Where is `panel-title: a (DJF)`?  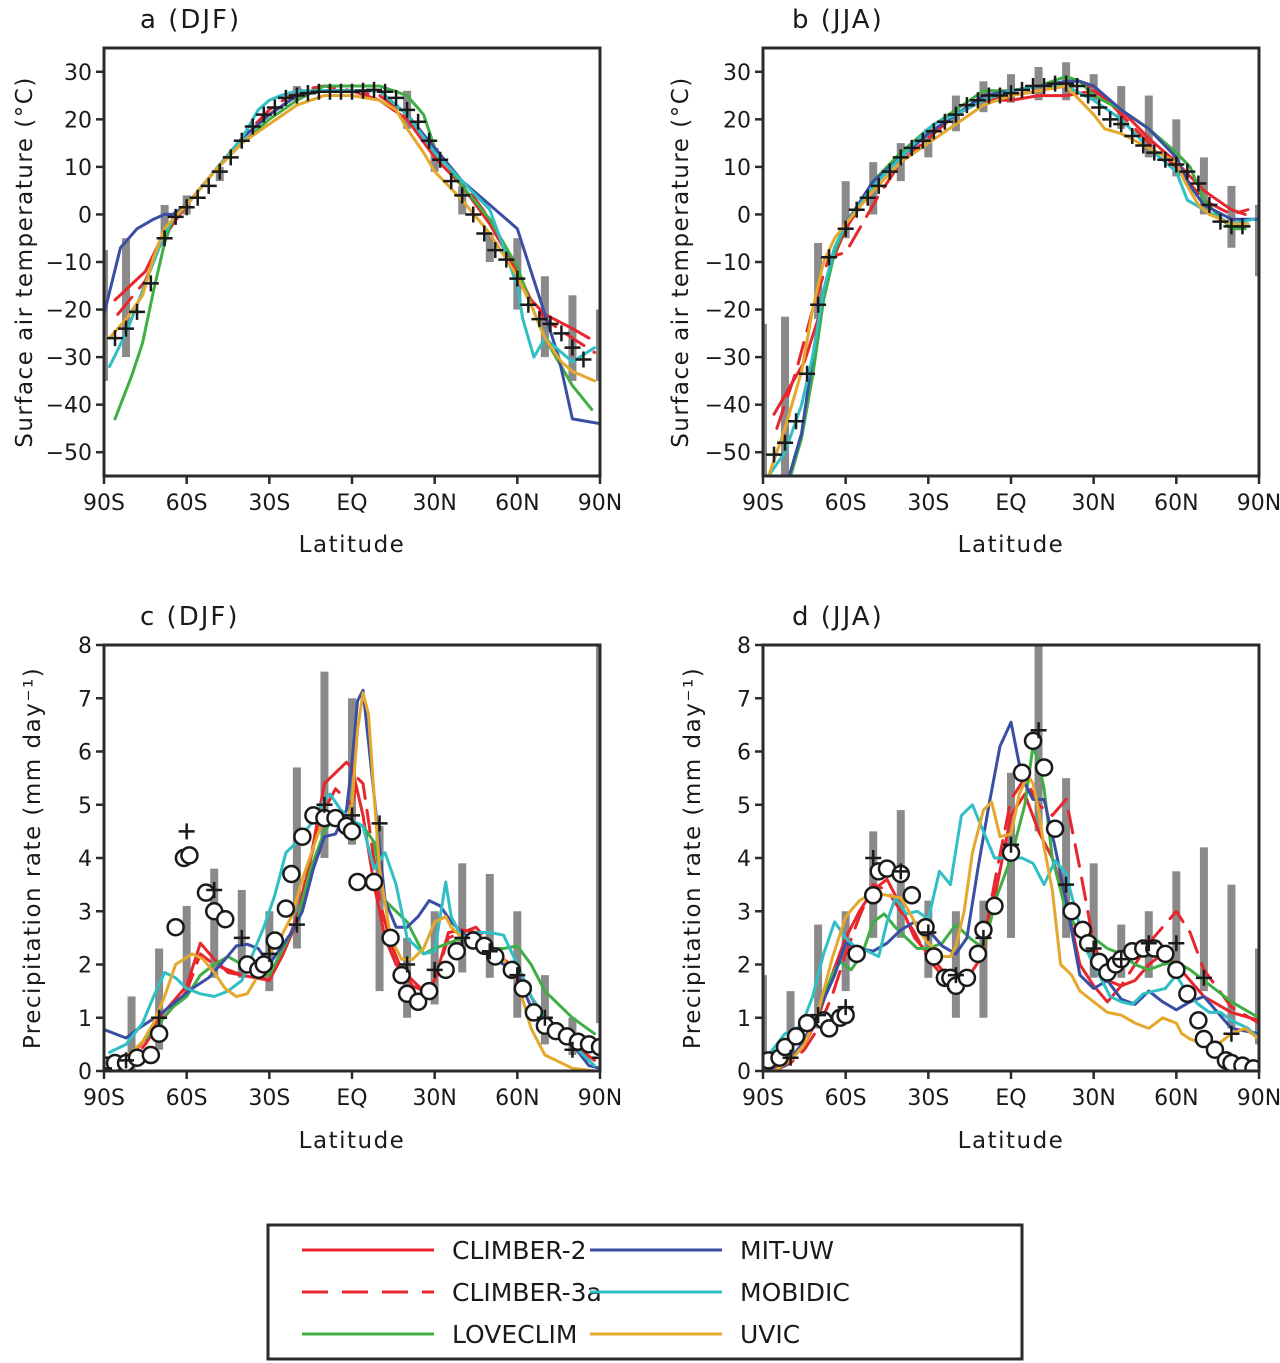
panel-title: a (DJF) is located at coordinates (190, 20).